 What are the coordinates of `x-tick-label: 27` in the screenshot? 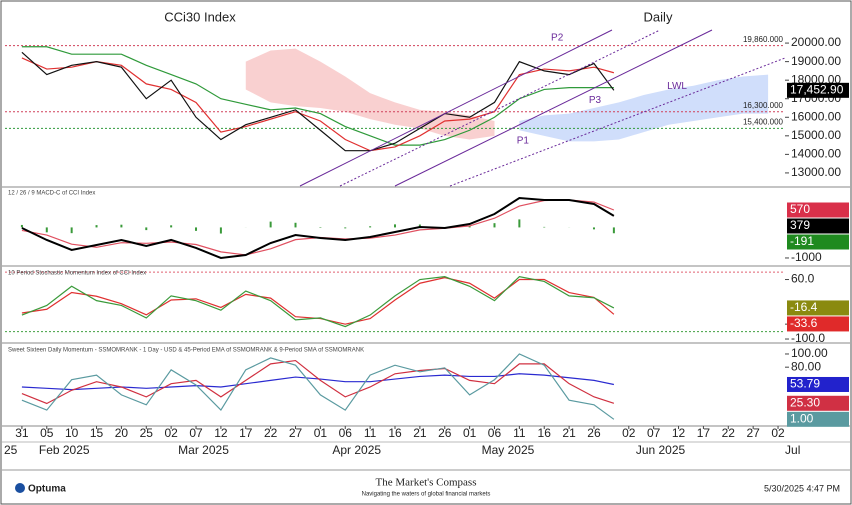 It's located at (296, 433).